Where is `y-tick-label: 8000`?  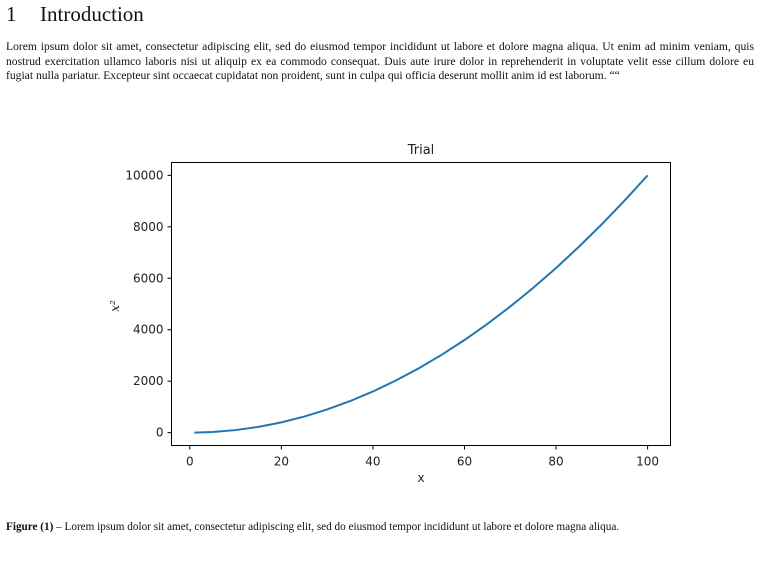 y-tick-label: 8000 is located at coordinates (148, 227).